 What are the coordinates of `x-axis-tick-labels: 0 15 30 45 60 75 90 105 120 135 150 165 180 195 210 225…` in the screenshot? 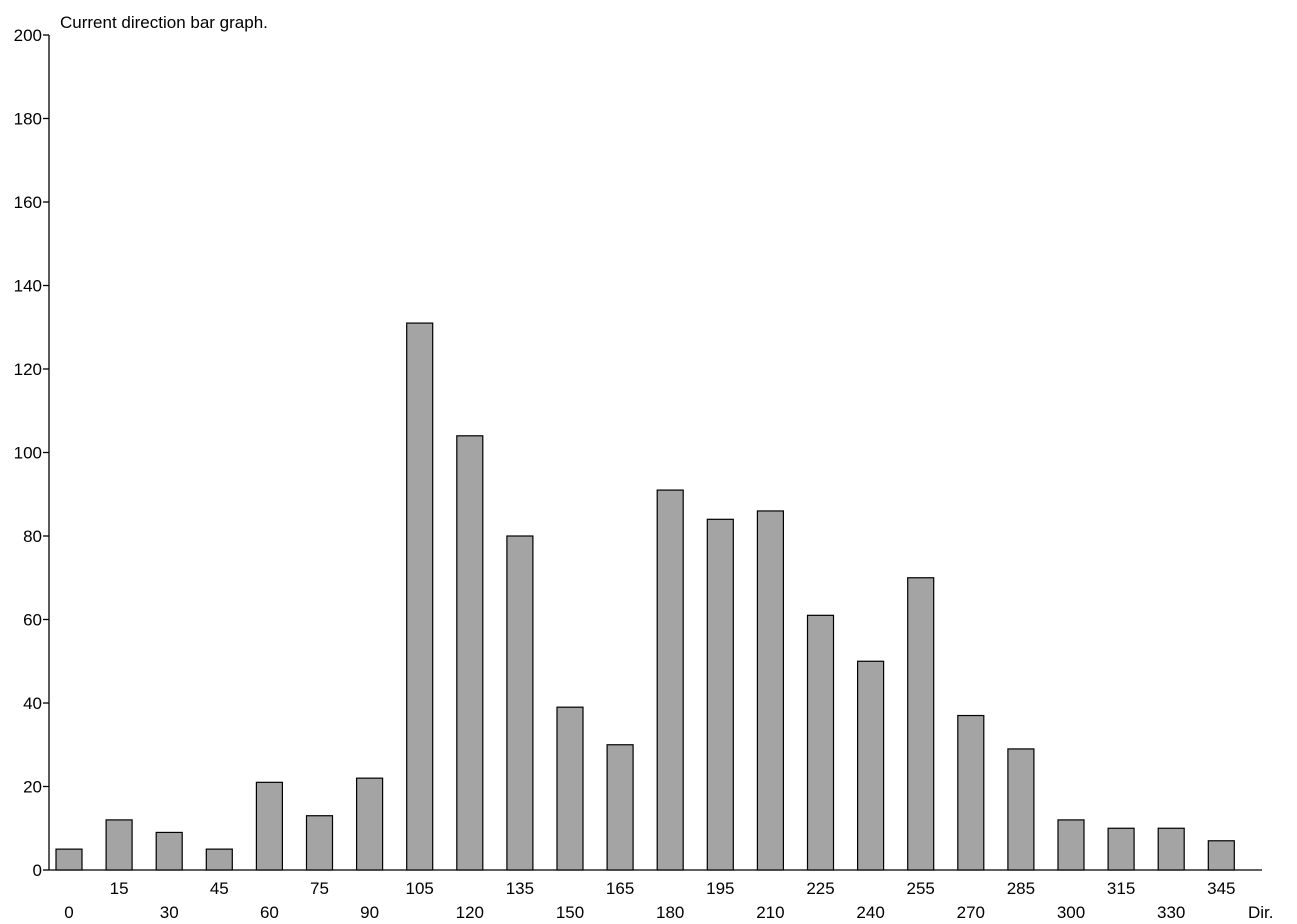 It's located at (649, 900).